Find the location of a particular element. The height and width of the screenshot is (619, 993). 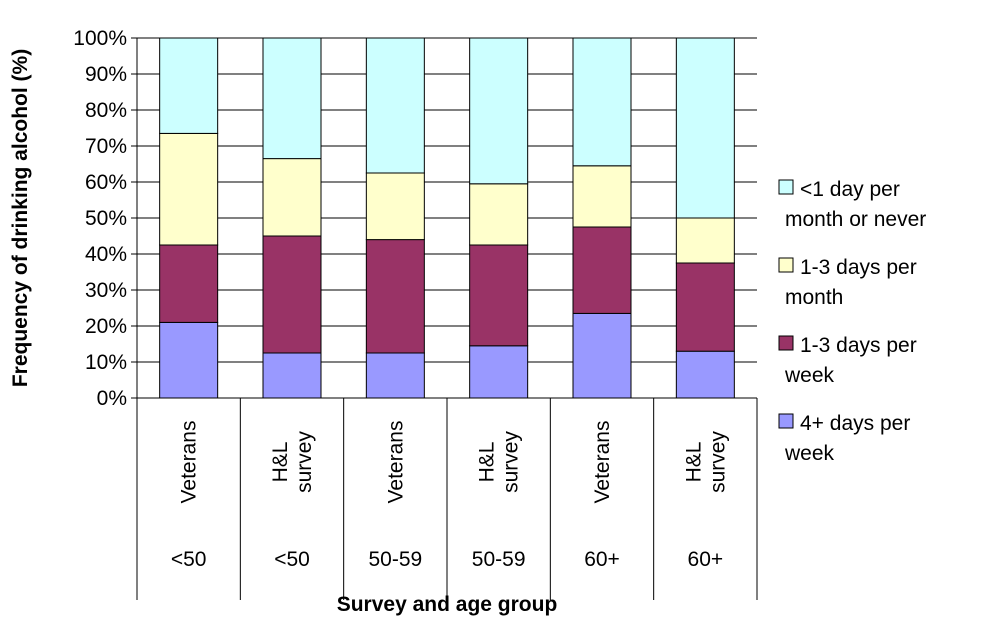

y-tick-label: 70% is located at coordinates (106, 146).